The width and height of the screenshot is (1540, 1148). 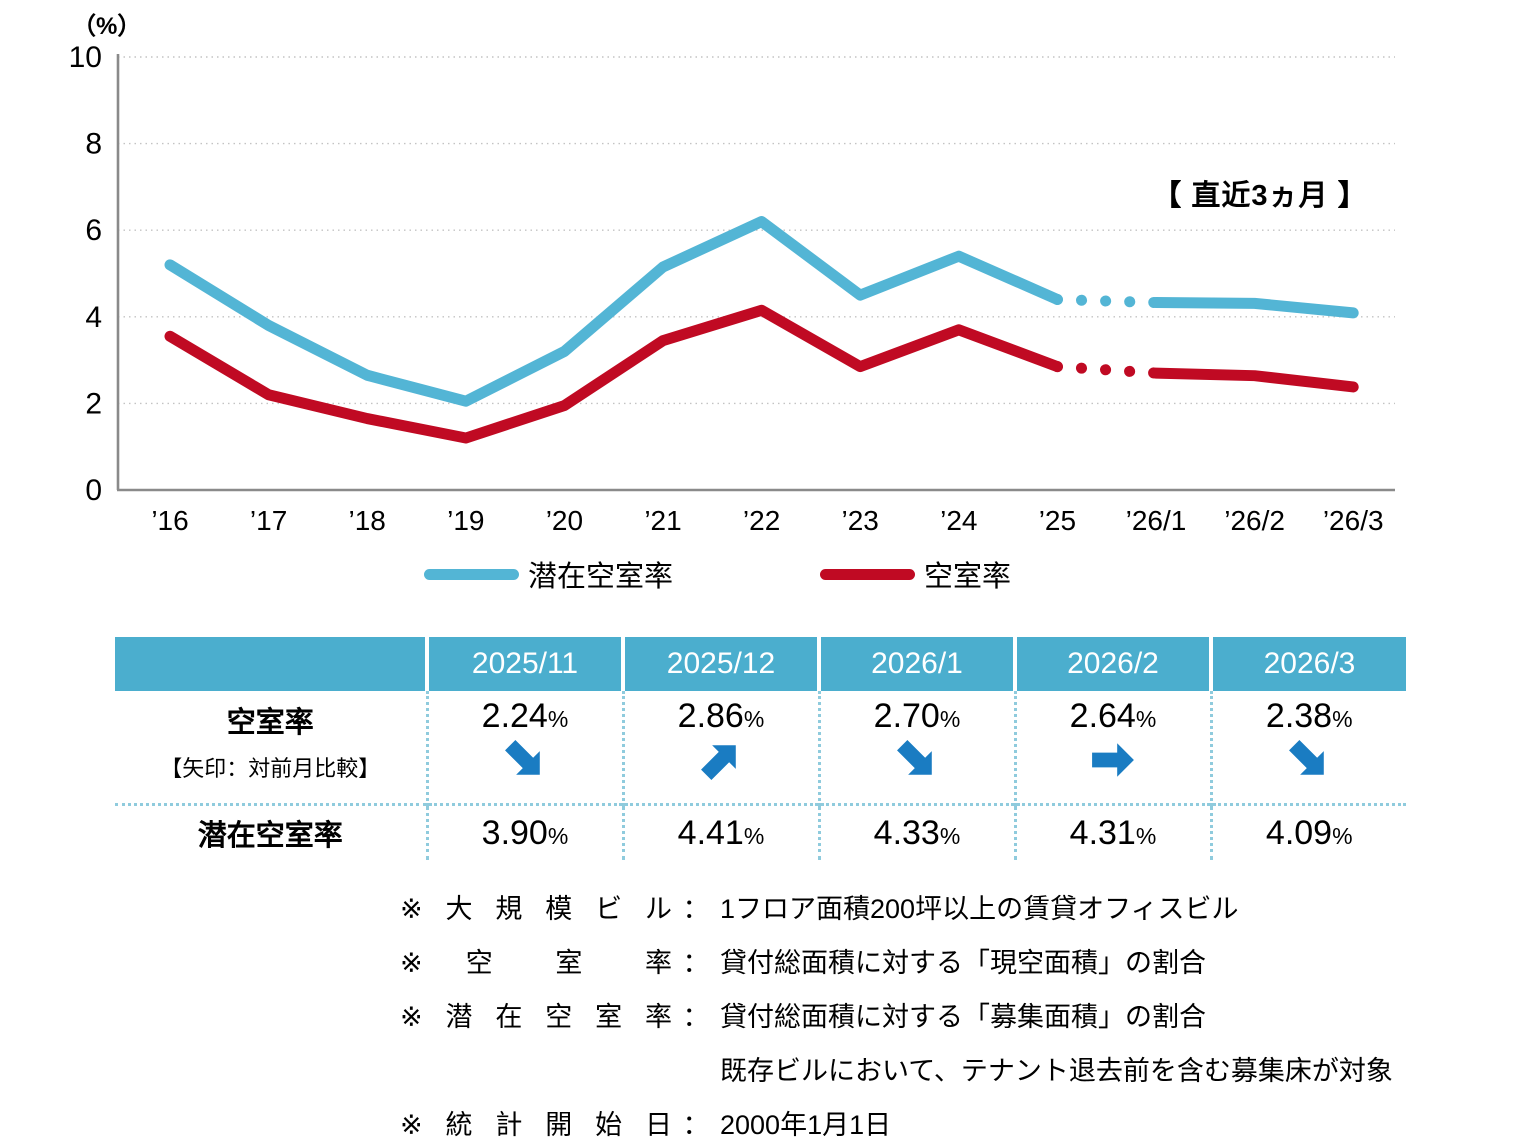 I want to click on footnote-line: 既存ビルにおいて、テナント退去前を含む募集床が対象, so click(x=770, y=1068).